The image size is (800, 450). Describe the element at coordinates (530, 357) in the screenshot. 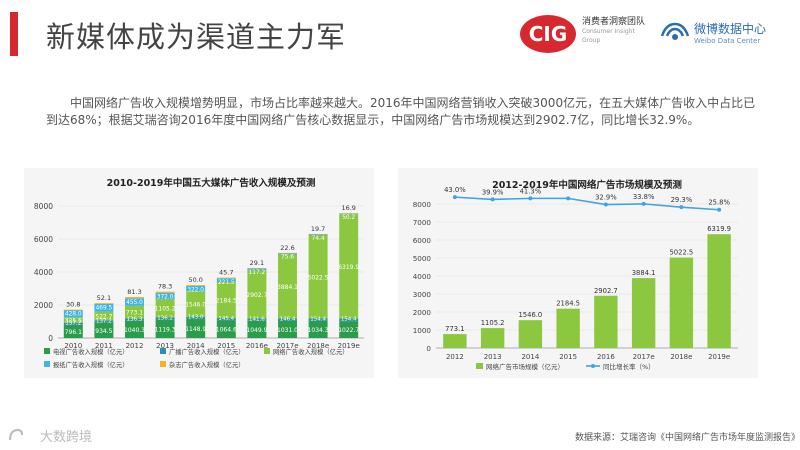

I see `chart2-xtick-label: 2014` at that location.